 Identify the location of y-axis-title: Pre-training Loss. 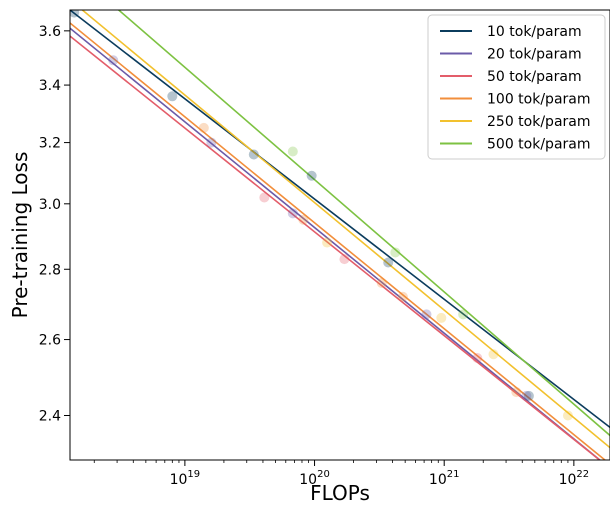
(20, 235).